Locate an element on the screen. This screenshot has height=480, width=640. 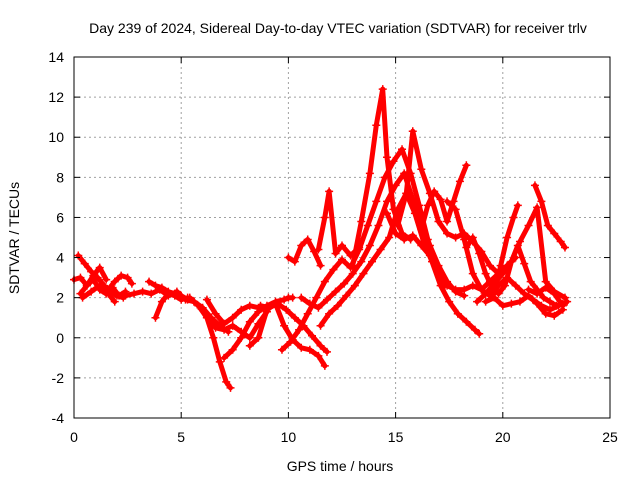
y-tick-label: 14 is located at coordinates (56, 57).